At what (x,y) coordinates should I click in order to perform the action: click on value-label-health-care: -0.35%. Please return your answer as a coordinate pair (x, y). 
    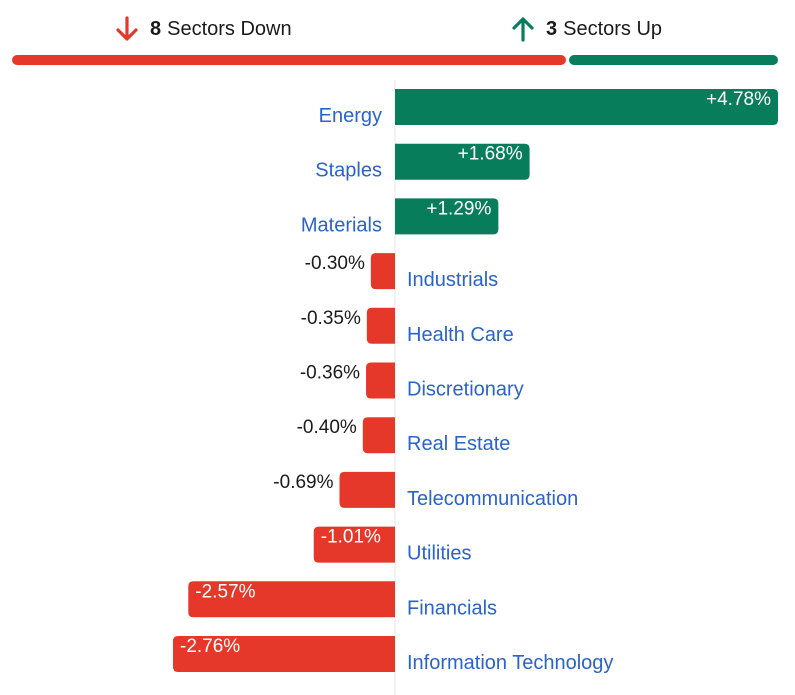
    Looking at the image, I should click on (331, 318).